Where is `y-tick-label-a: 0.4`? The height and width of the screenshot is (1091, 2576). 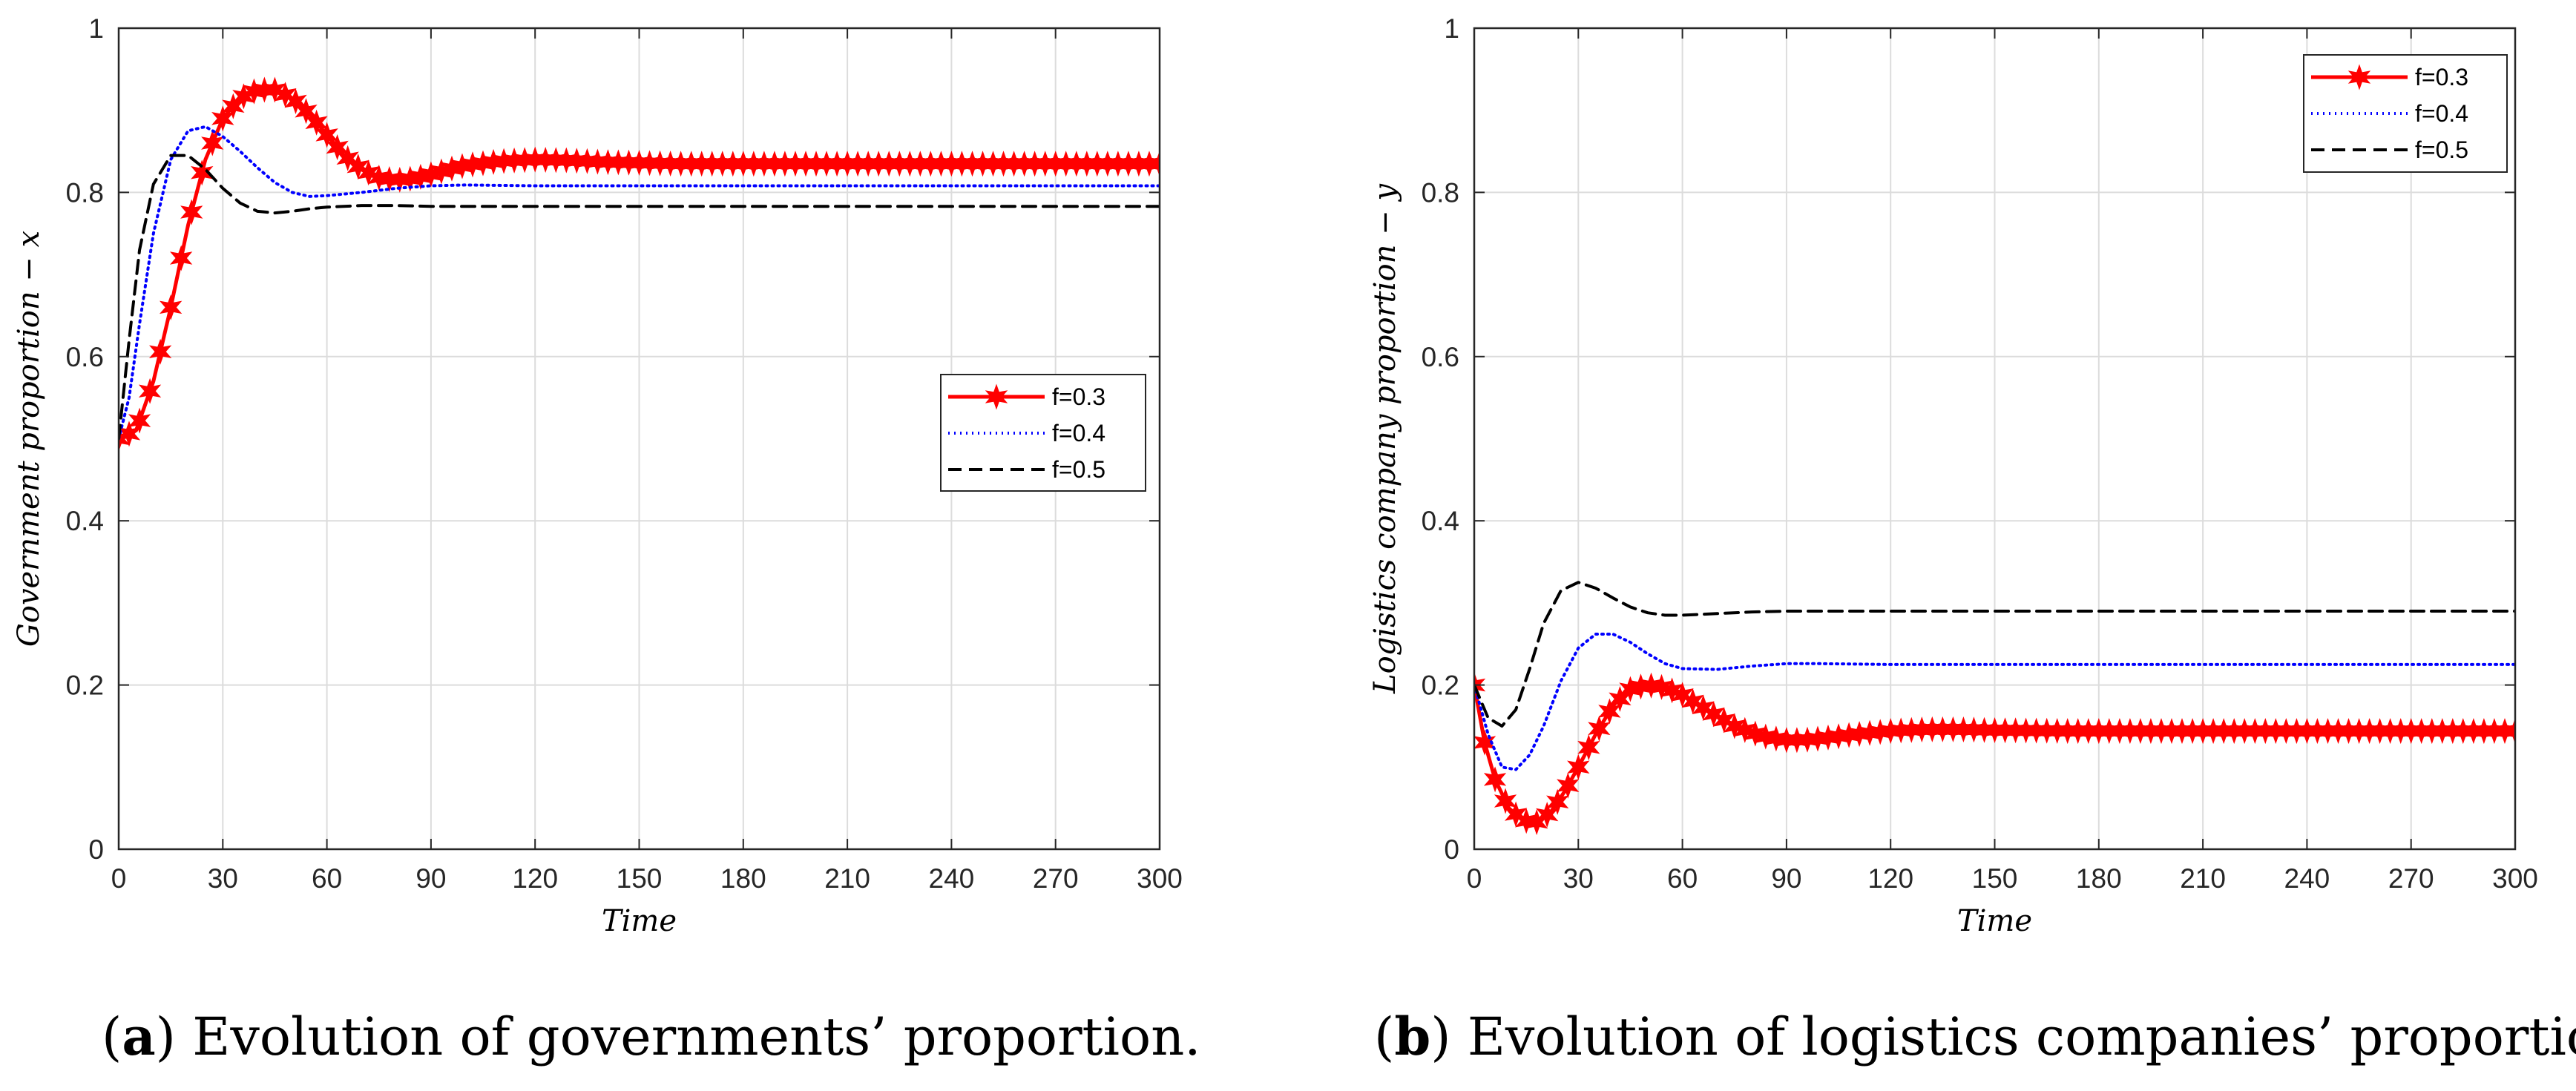
y-tick-label-a: 0.4 is located at coordinates (85, 521).